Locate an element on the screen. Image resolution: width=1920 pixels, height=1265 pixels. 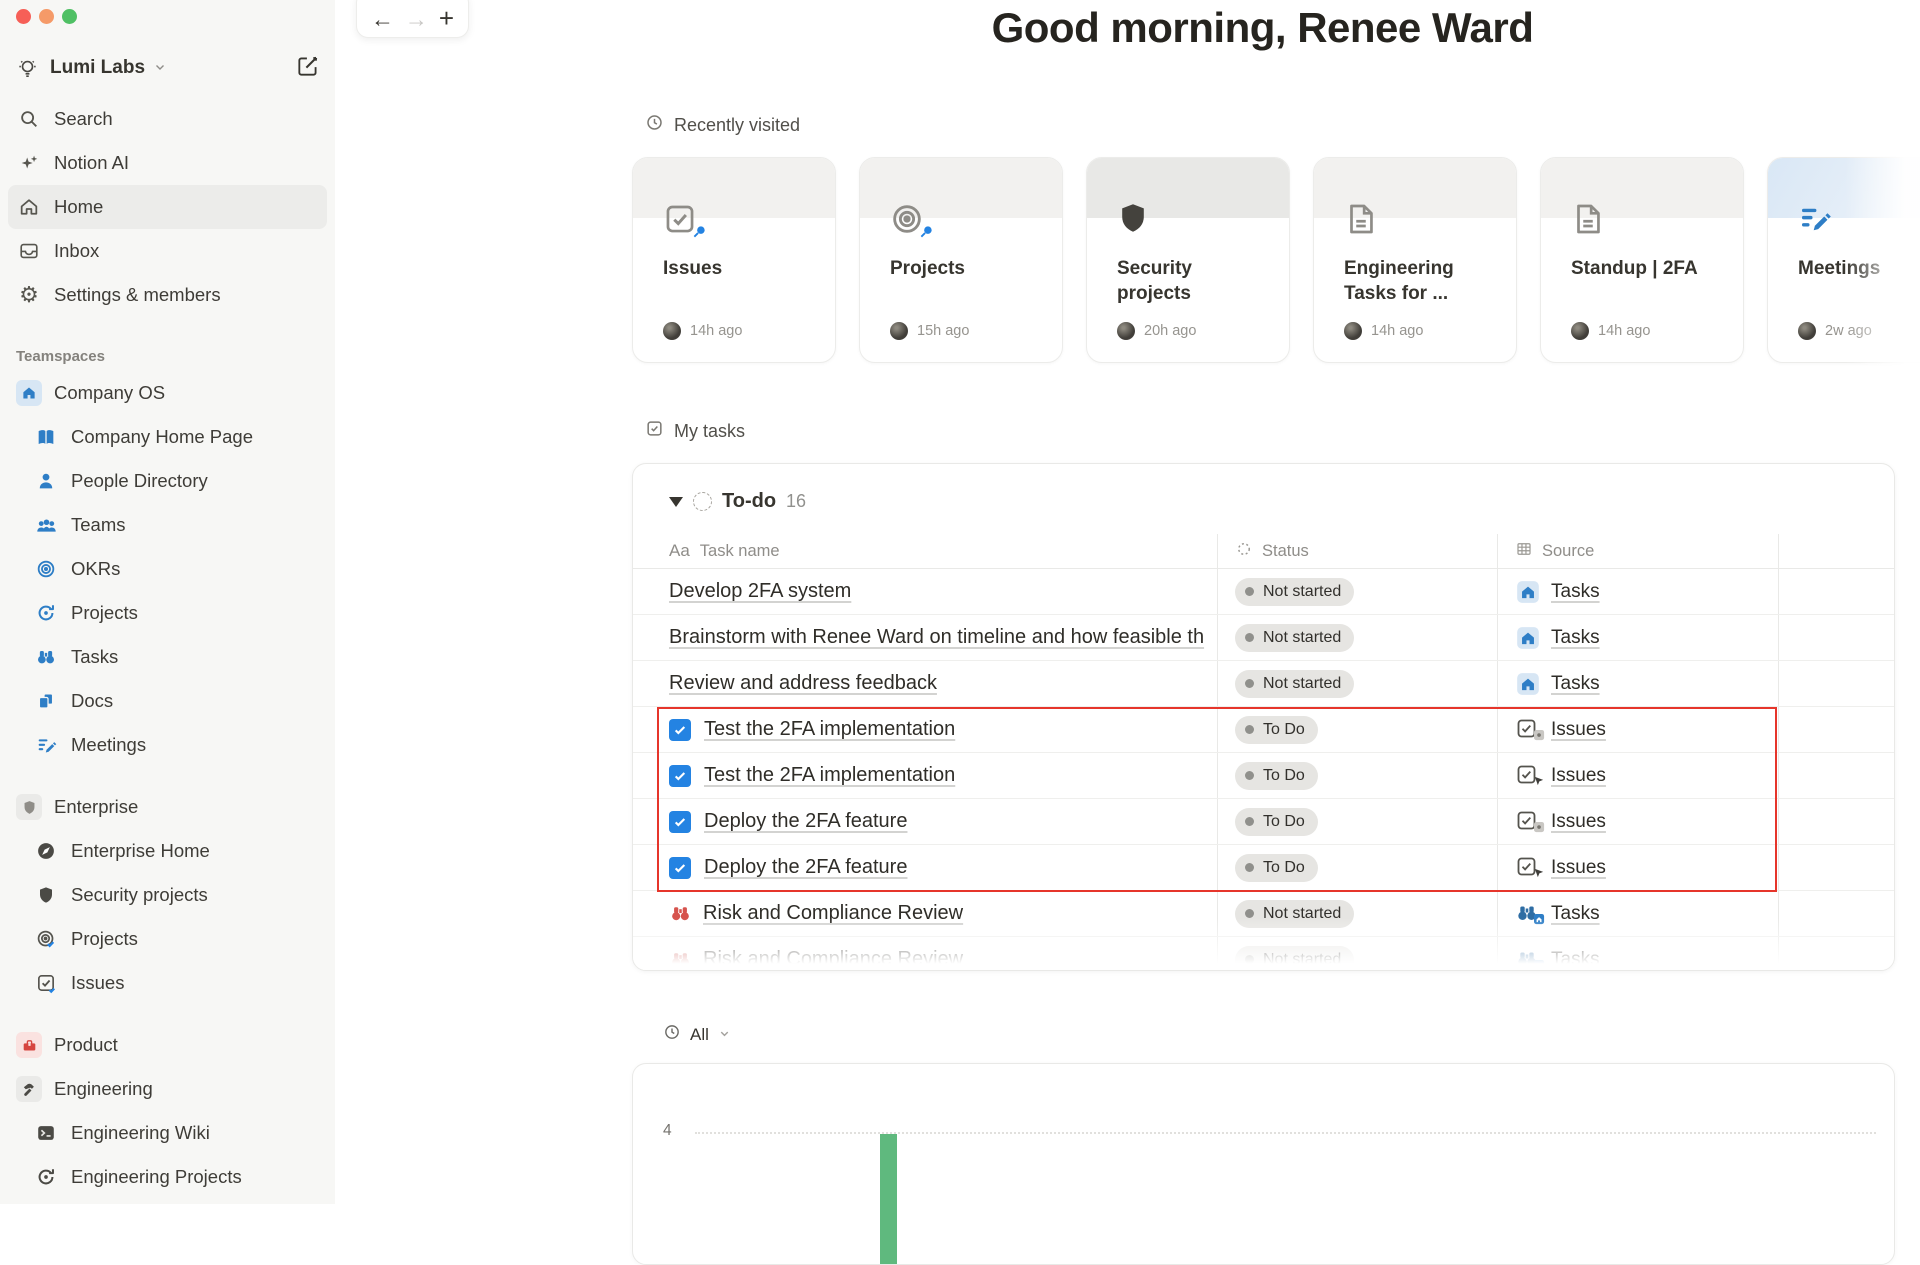
card-standup-2fa: Standup | 2FA 14h ago is located at coordinates (1642, 260).